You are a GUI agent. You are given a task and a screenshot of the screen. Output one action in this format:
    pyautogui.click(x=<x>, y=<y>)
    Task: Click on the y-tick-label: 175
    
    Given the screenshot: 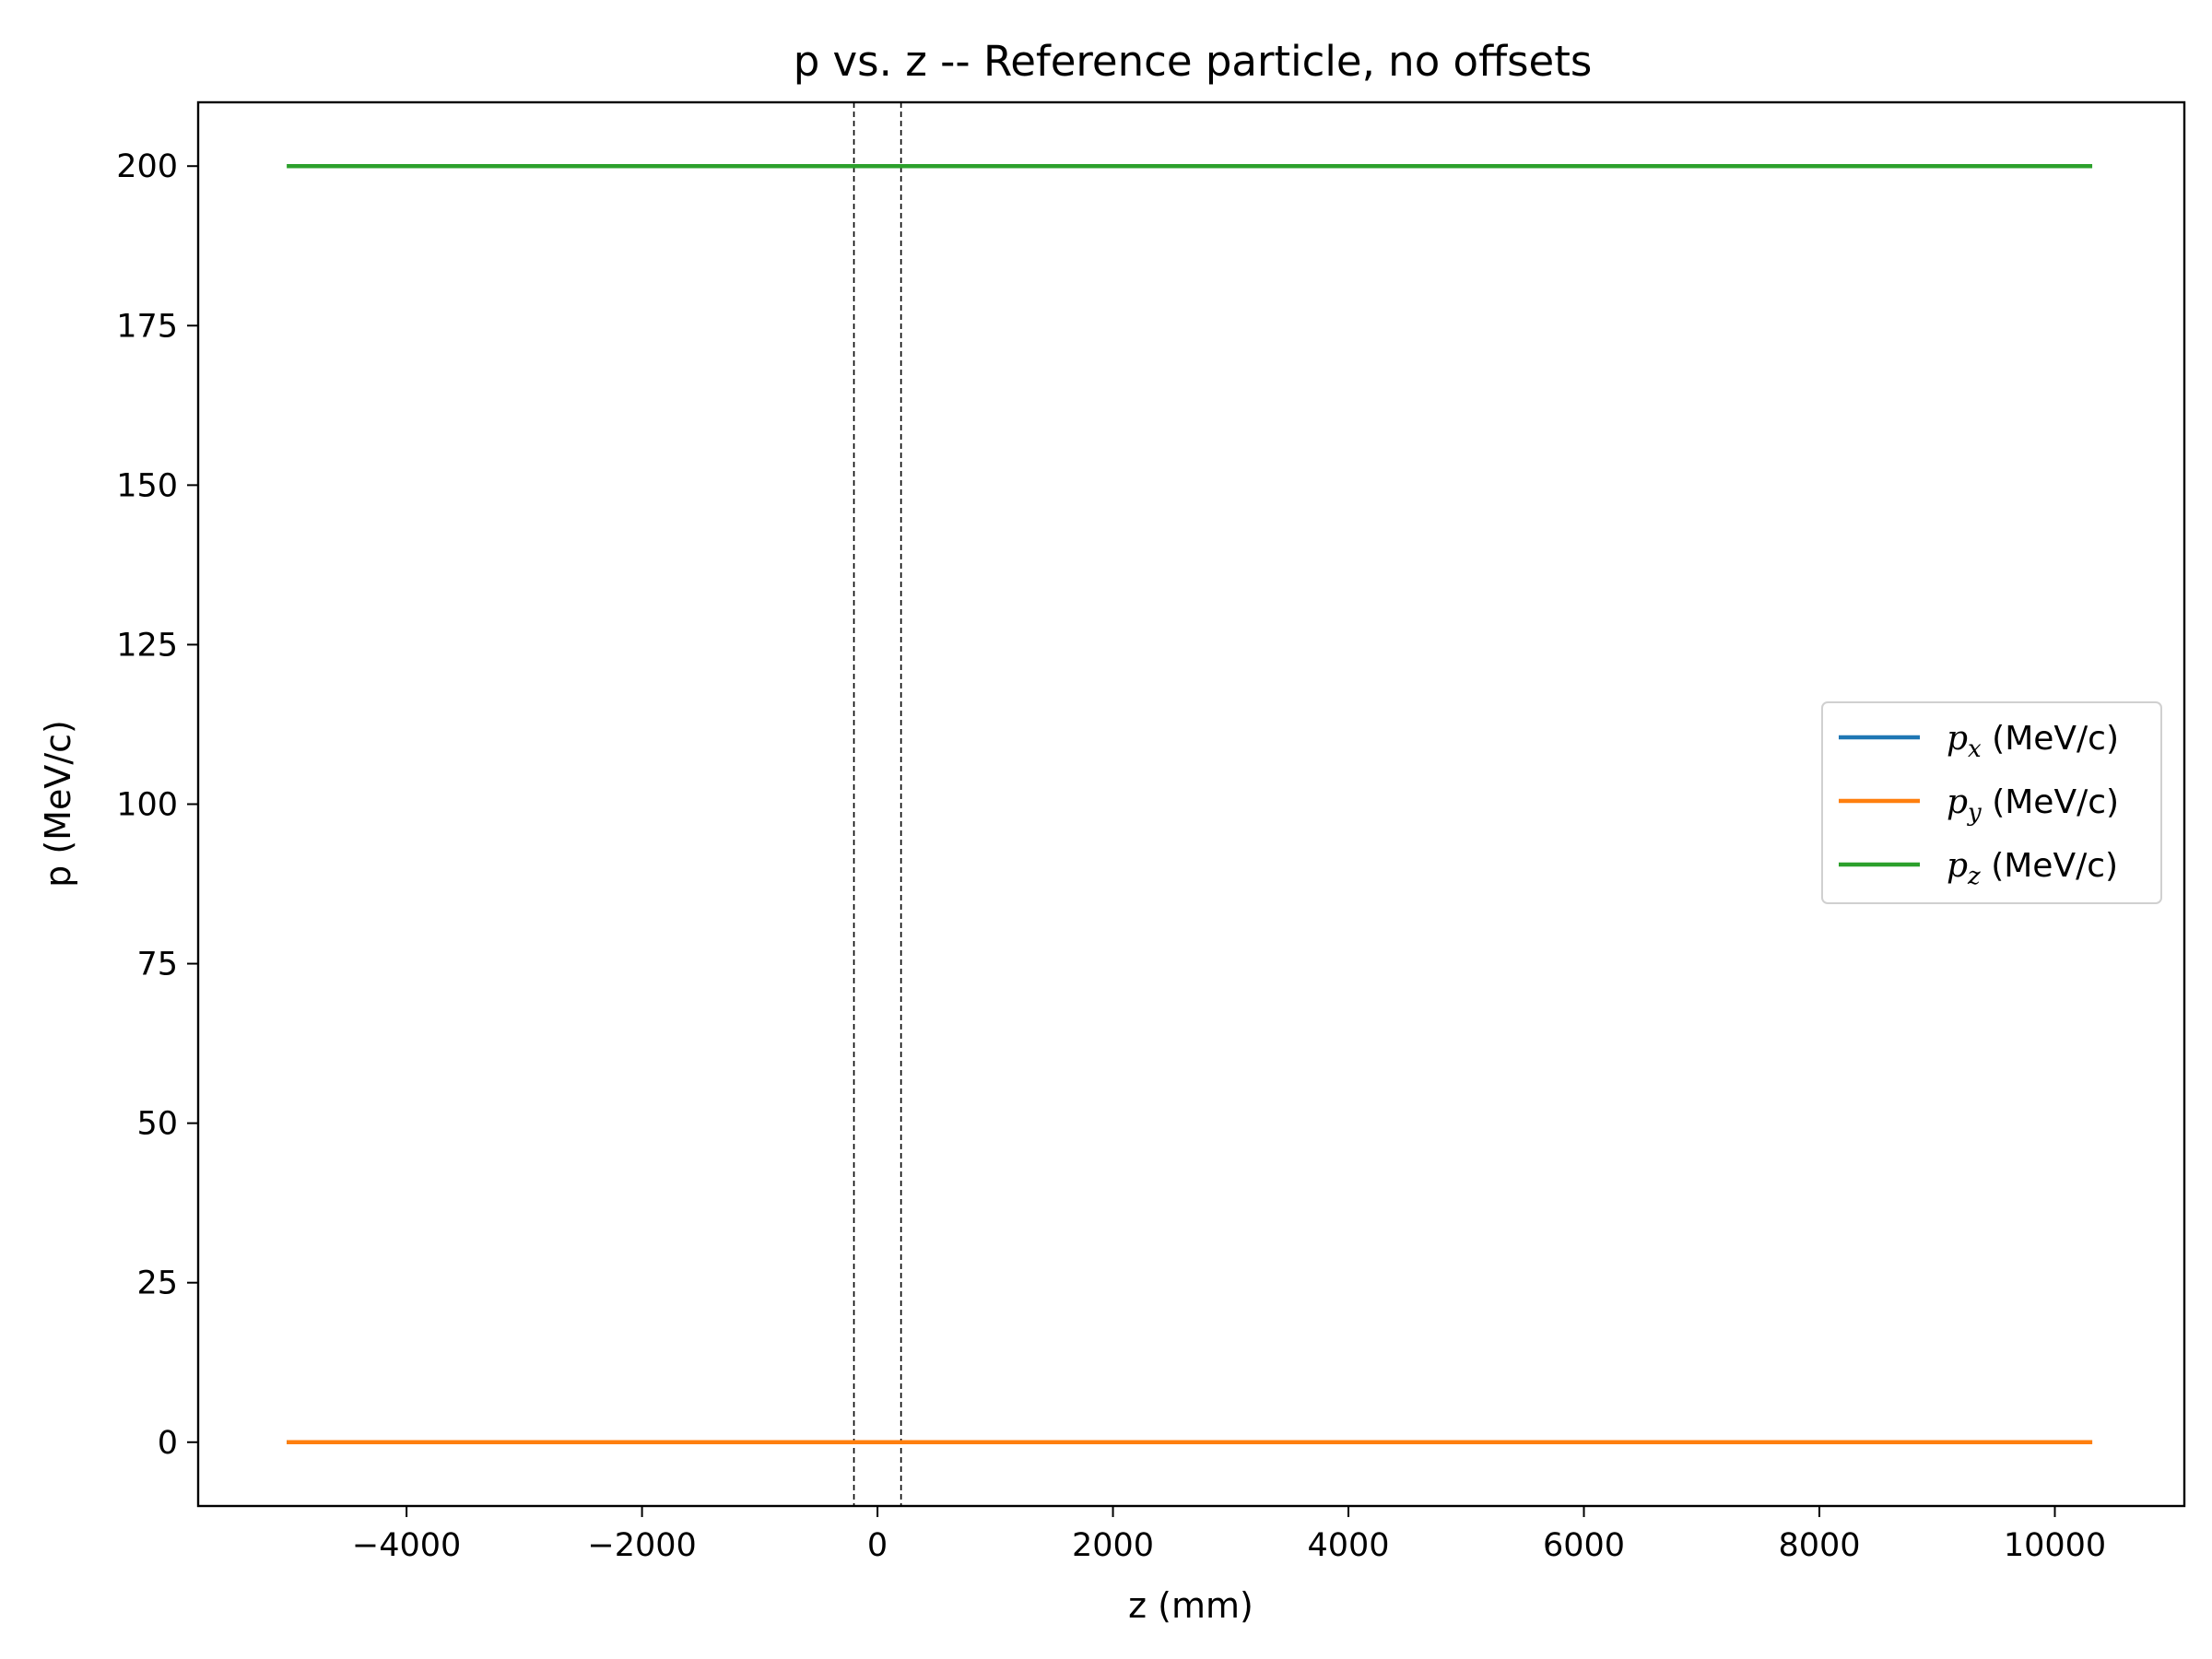 What is the action you would take?
    pyautogui.click(x=147, y=326)
    